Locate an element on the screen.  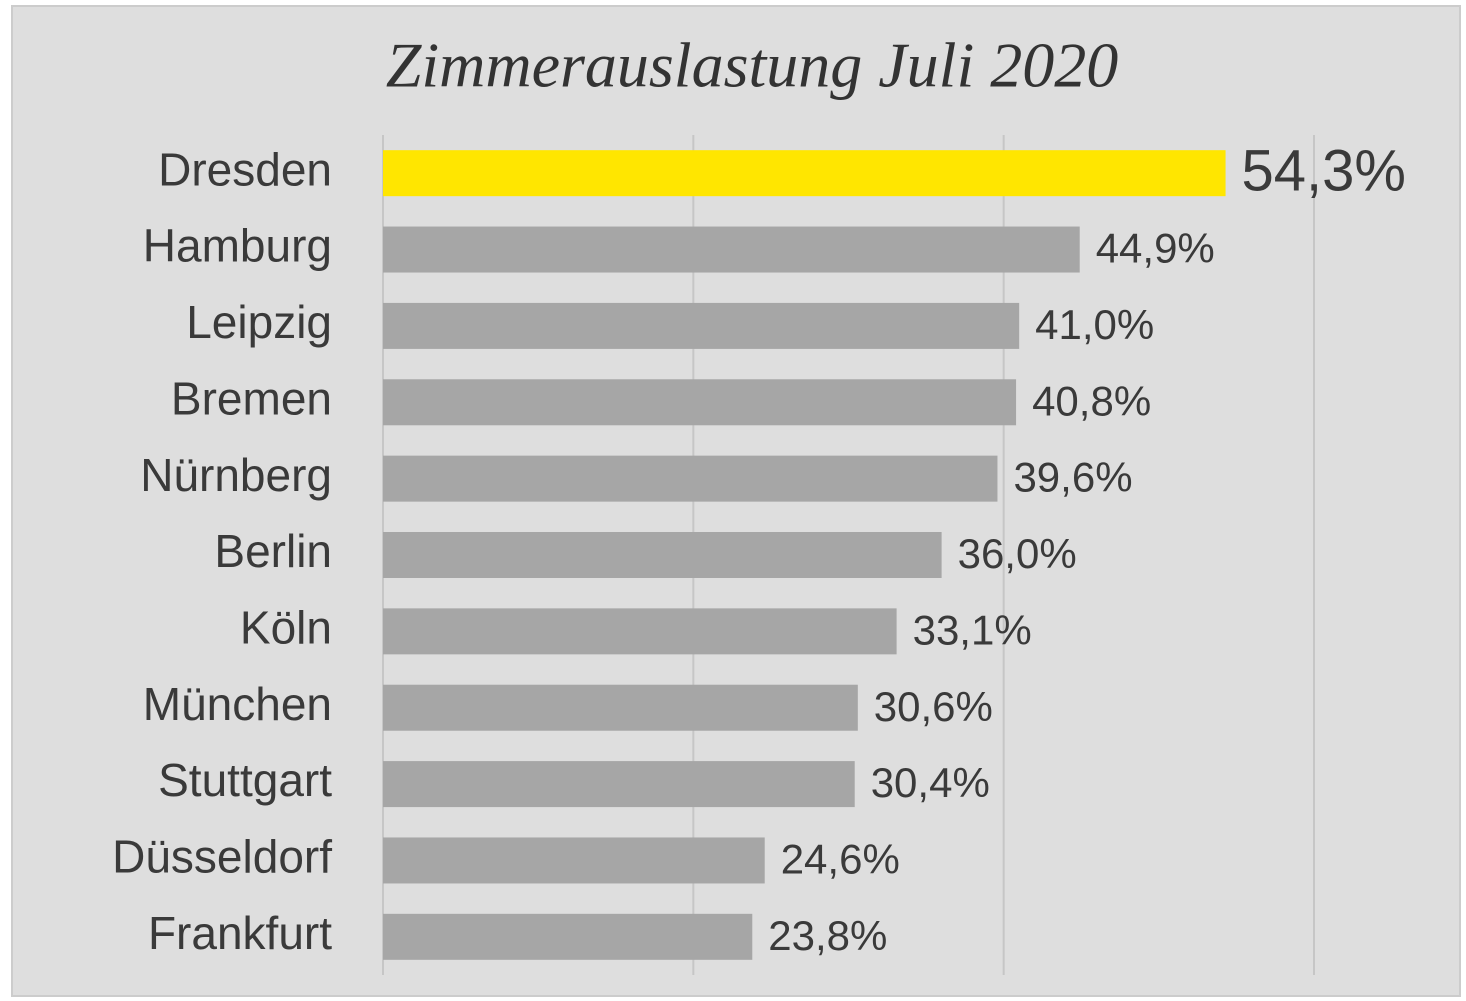
value-label: 23,8% is located at coordinates (827, 935).